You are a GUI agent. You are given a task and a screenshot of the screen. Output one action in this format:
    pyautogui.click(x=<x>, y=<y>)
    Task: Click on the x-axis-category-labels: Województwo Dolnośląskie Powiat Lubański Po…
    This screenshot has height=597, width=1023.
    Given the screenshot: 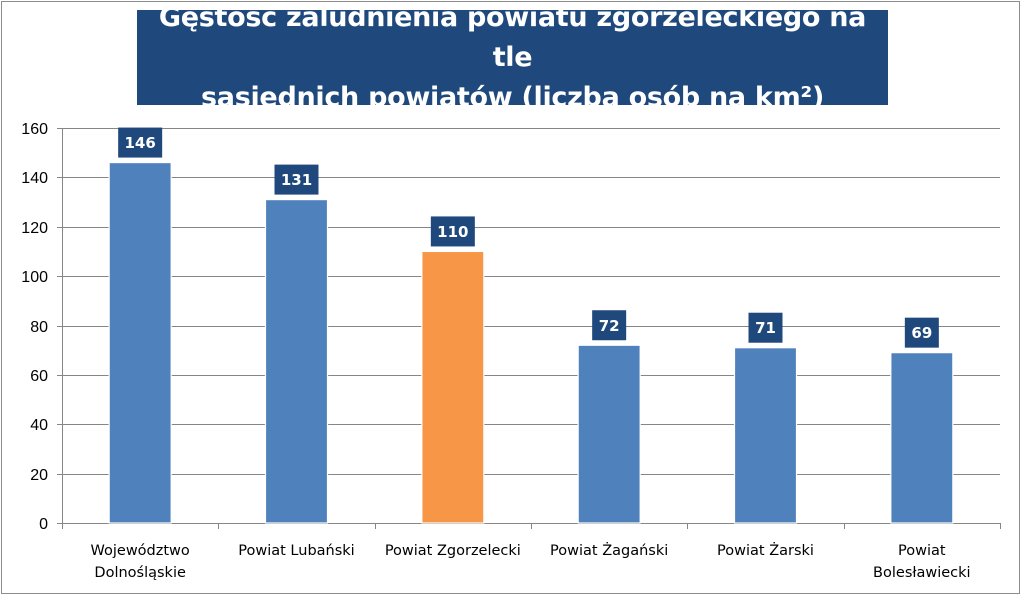 What is the action you would take?
    pyautogui.click(x=531, y=561)
    